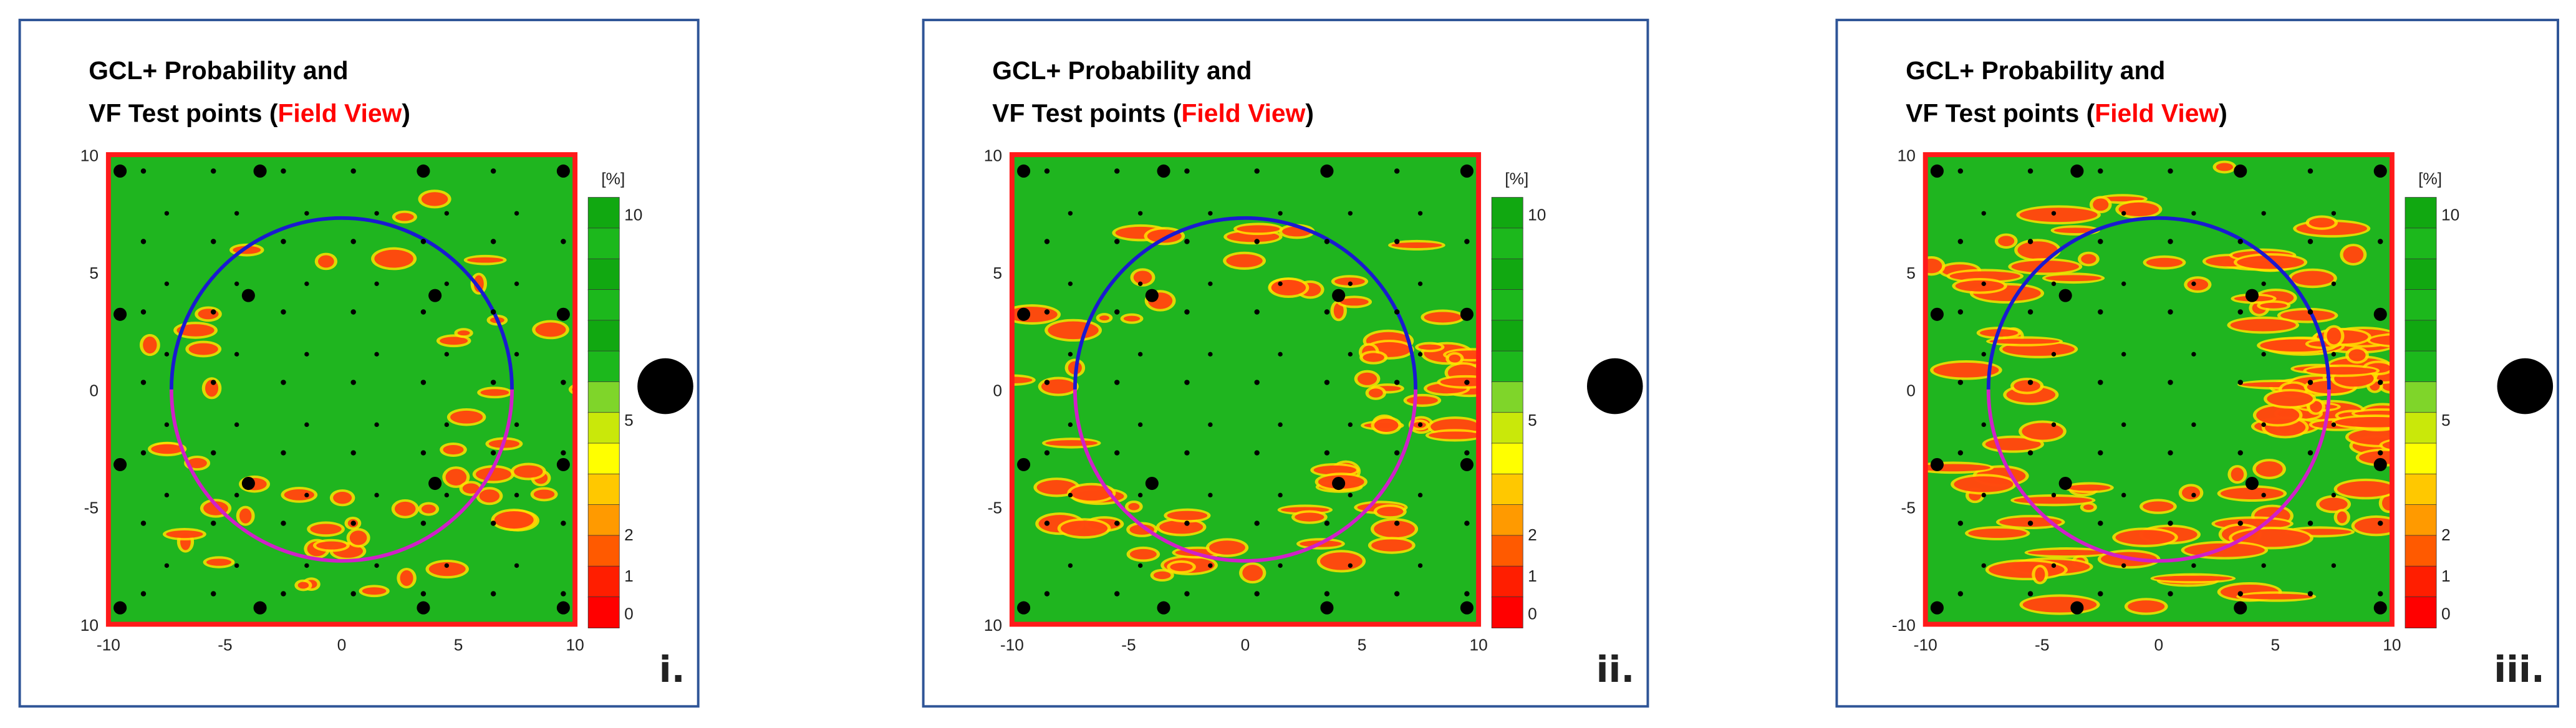 Image resolution: width=2576 pixels, height=728 pixels. What do you see at coordinates (94, 390) in the screenshot?
I see `y-tick-label: 0` at bounding box center [94, 390].